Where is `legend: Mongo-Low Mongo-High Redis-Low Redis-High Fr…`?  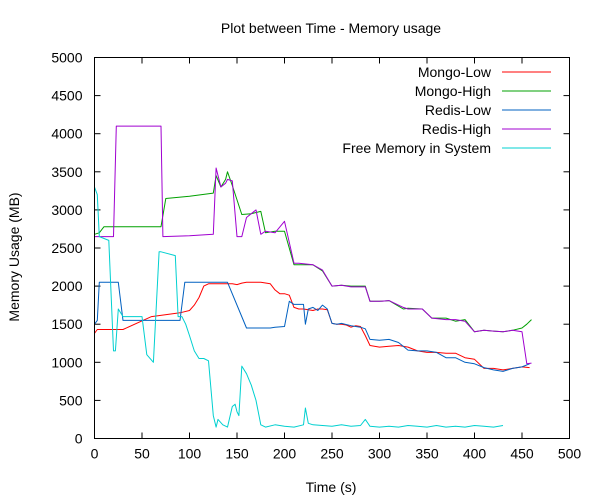
legend: Mongo-Low Mongo-High Redis-Low Redis-High Fr… is located at coordinates (446, 110).